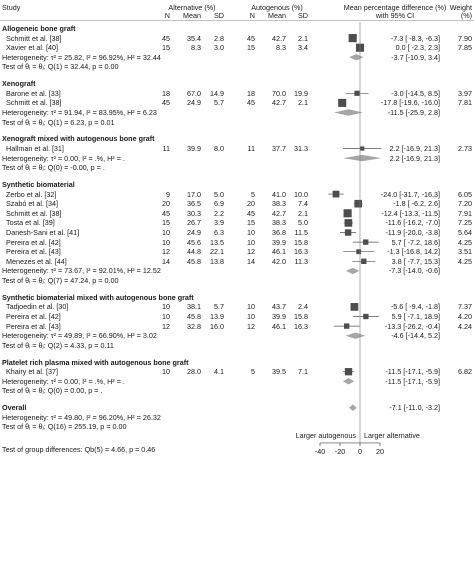 This screenshot has height=581, width=474. What do you see at coordinates (32, 204) in the screenshot?
I see `study-name: Szabó et al. [34]` at bounding box center [32, 204].